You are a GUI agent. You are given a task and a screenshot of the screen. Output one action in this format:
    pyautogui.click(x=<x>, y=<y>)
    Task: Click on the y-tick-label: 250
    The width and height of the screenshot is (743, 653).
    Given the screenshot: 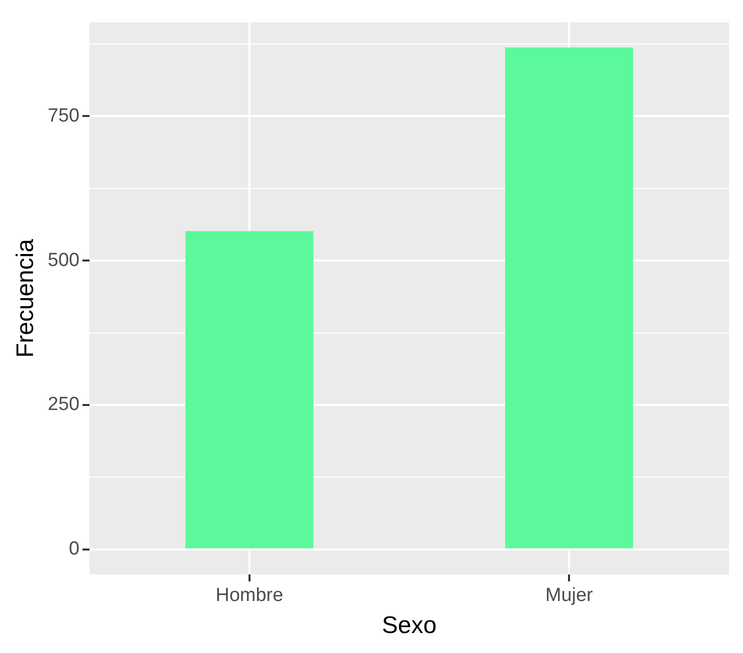 What is the action you would take?
    pyautogui.click(x=64, y=405)
    